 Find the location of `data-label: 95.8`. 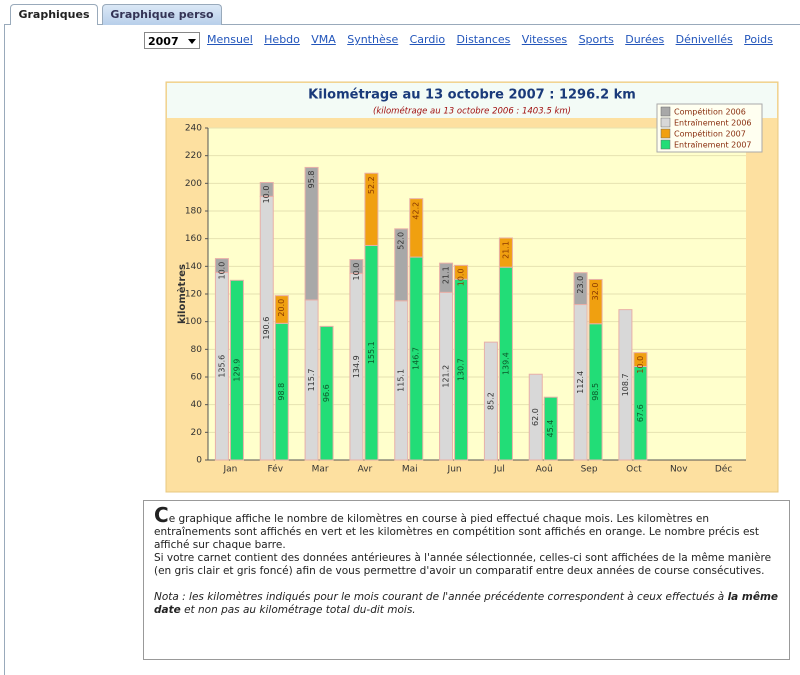

data-label: 95.8 is located at coordinates (311, 180).